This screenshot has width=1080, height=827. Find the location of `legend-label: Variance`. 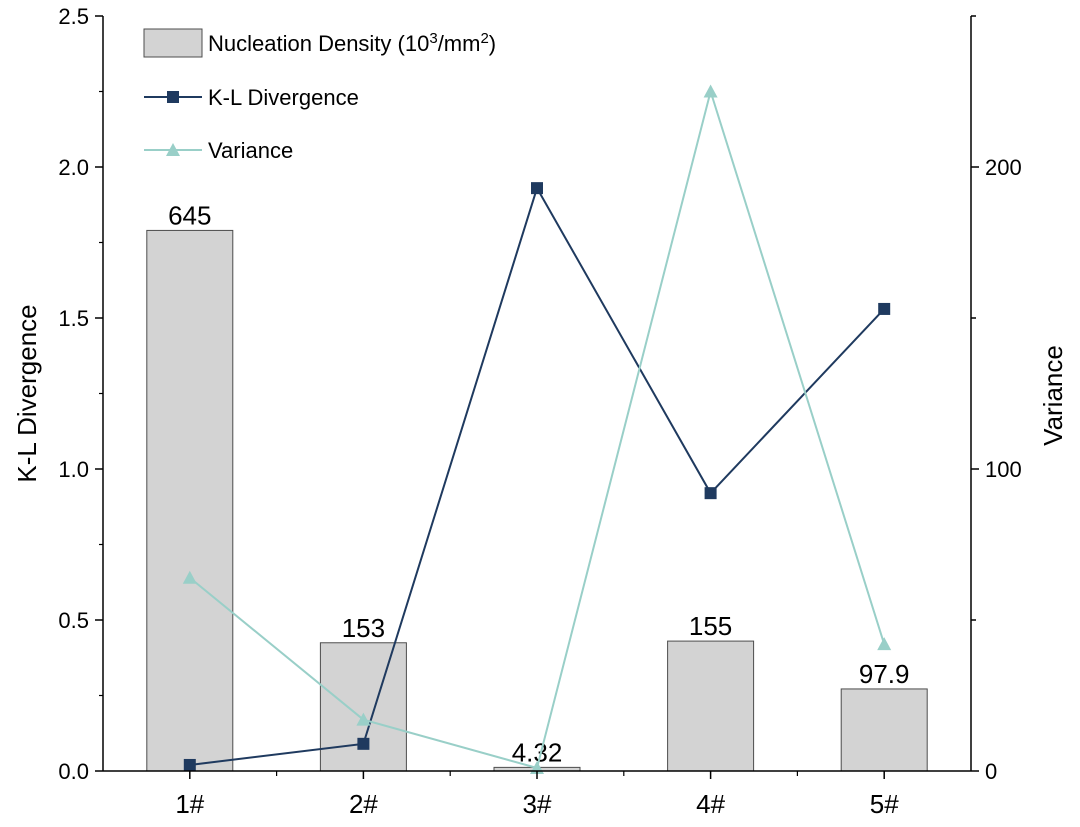

legend-label: Variance is located at coordinates (250, 150).